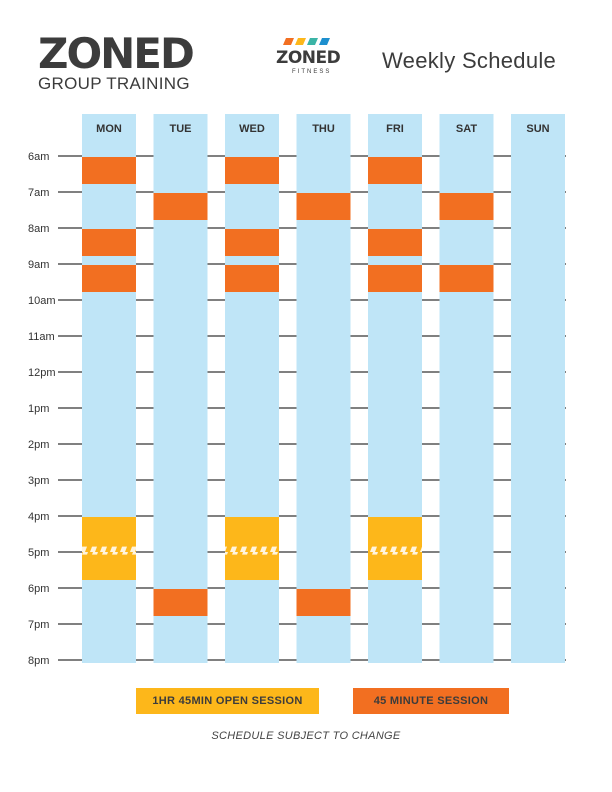 The width and height of the screenshot is (612, 792). Describe the element at coordinates (252, 129) in the screenshot. I see `day-label-wed: WED` at that location.